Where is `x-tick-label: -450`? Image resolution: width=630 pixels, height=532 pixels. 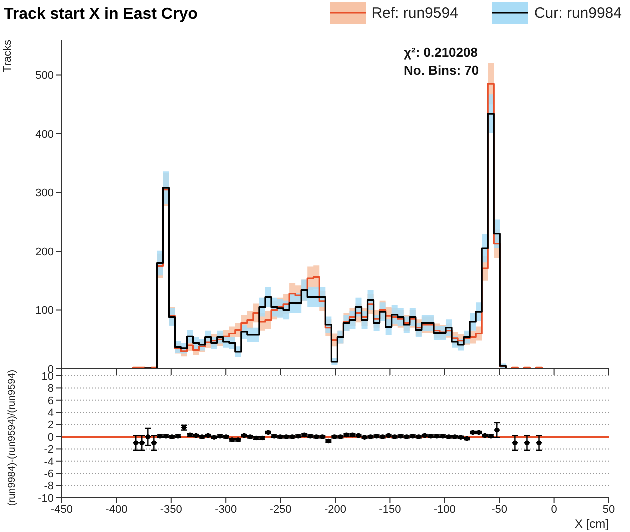 x-tick-label: -450 is located at coordinates (62, 510).